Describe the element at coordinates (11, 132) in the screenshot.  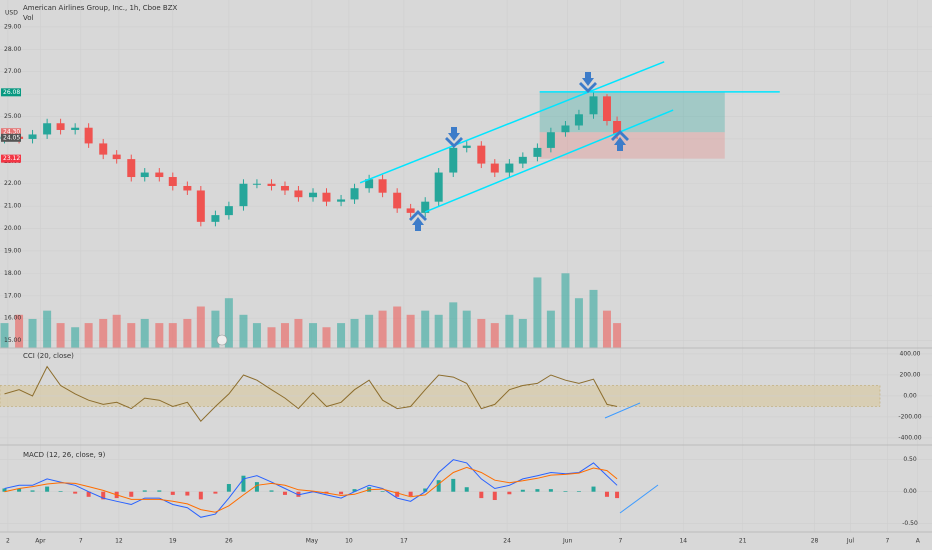
I see `price-tag-label: 24.30` at that location.